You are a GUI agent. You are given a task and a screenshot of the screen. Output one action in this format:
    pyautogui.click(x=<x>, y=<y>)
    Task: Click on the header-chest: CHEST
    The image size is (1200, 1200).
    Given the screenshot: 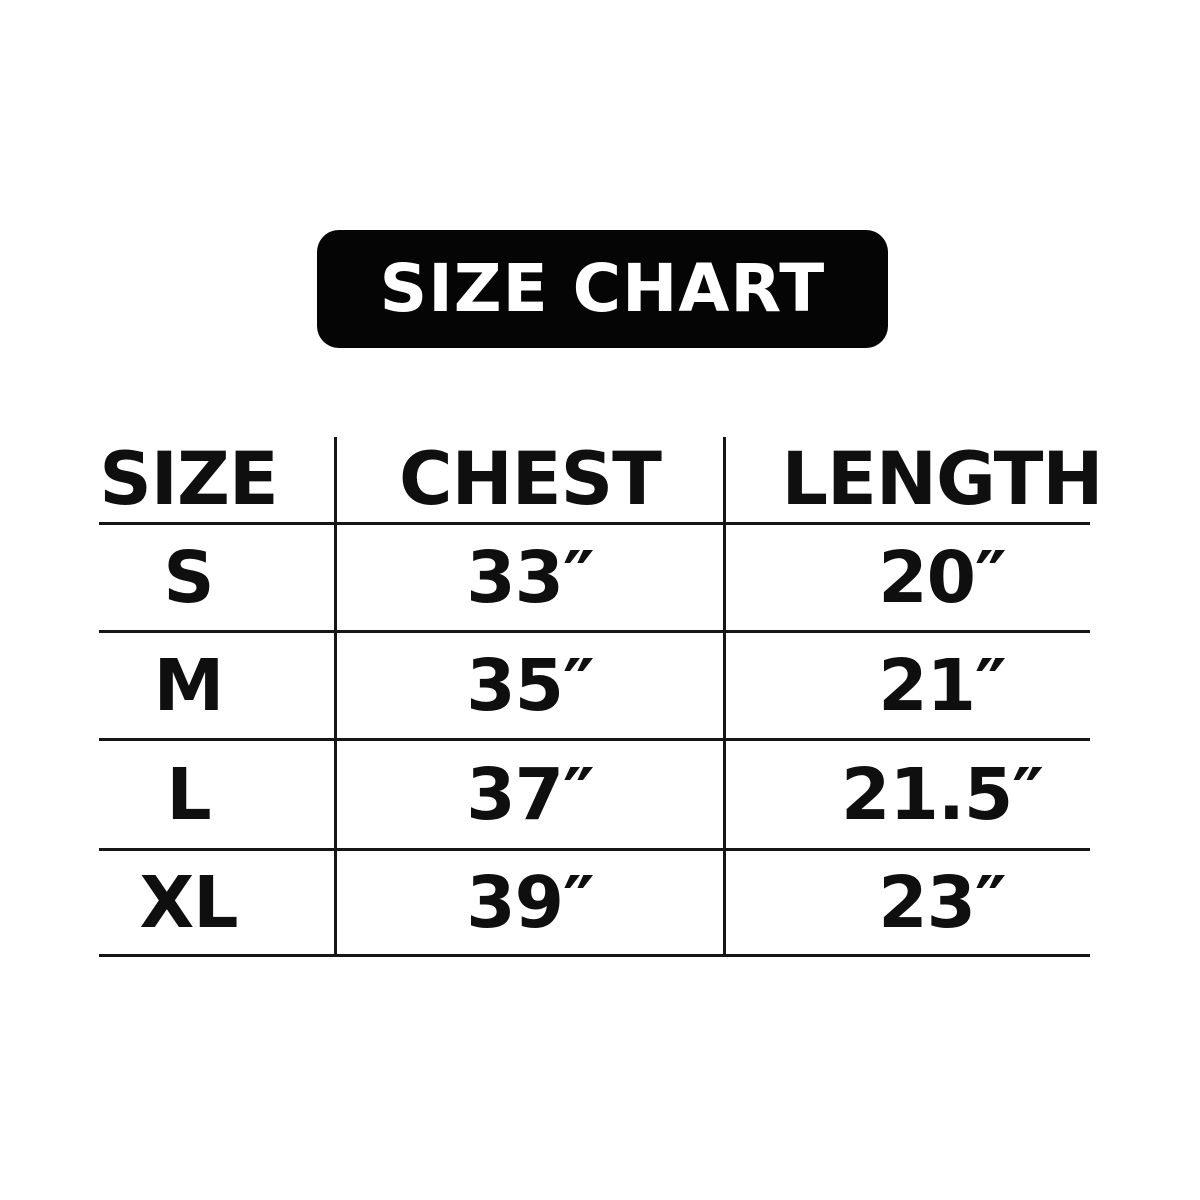 What is the action you would take?
    pyautogui.click(x=531, y=479)
    